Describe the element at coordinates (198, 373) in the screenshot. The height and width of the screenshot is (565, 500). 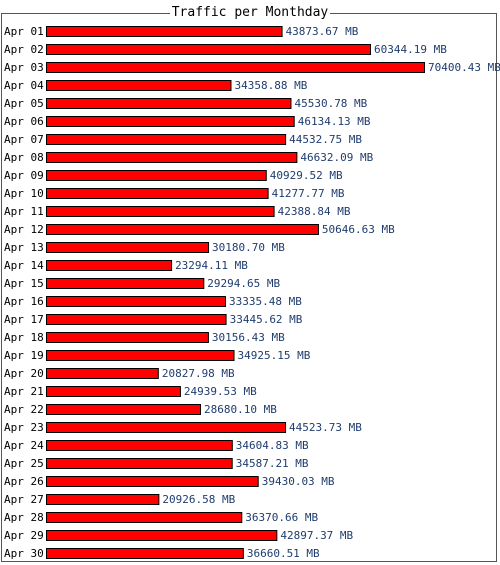
I see `value-label: 20827.98 MB` at that location.